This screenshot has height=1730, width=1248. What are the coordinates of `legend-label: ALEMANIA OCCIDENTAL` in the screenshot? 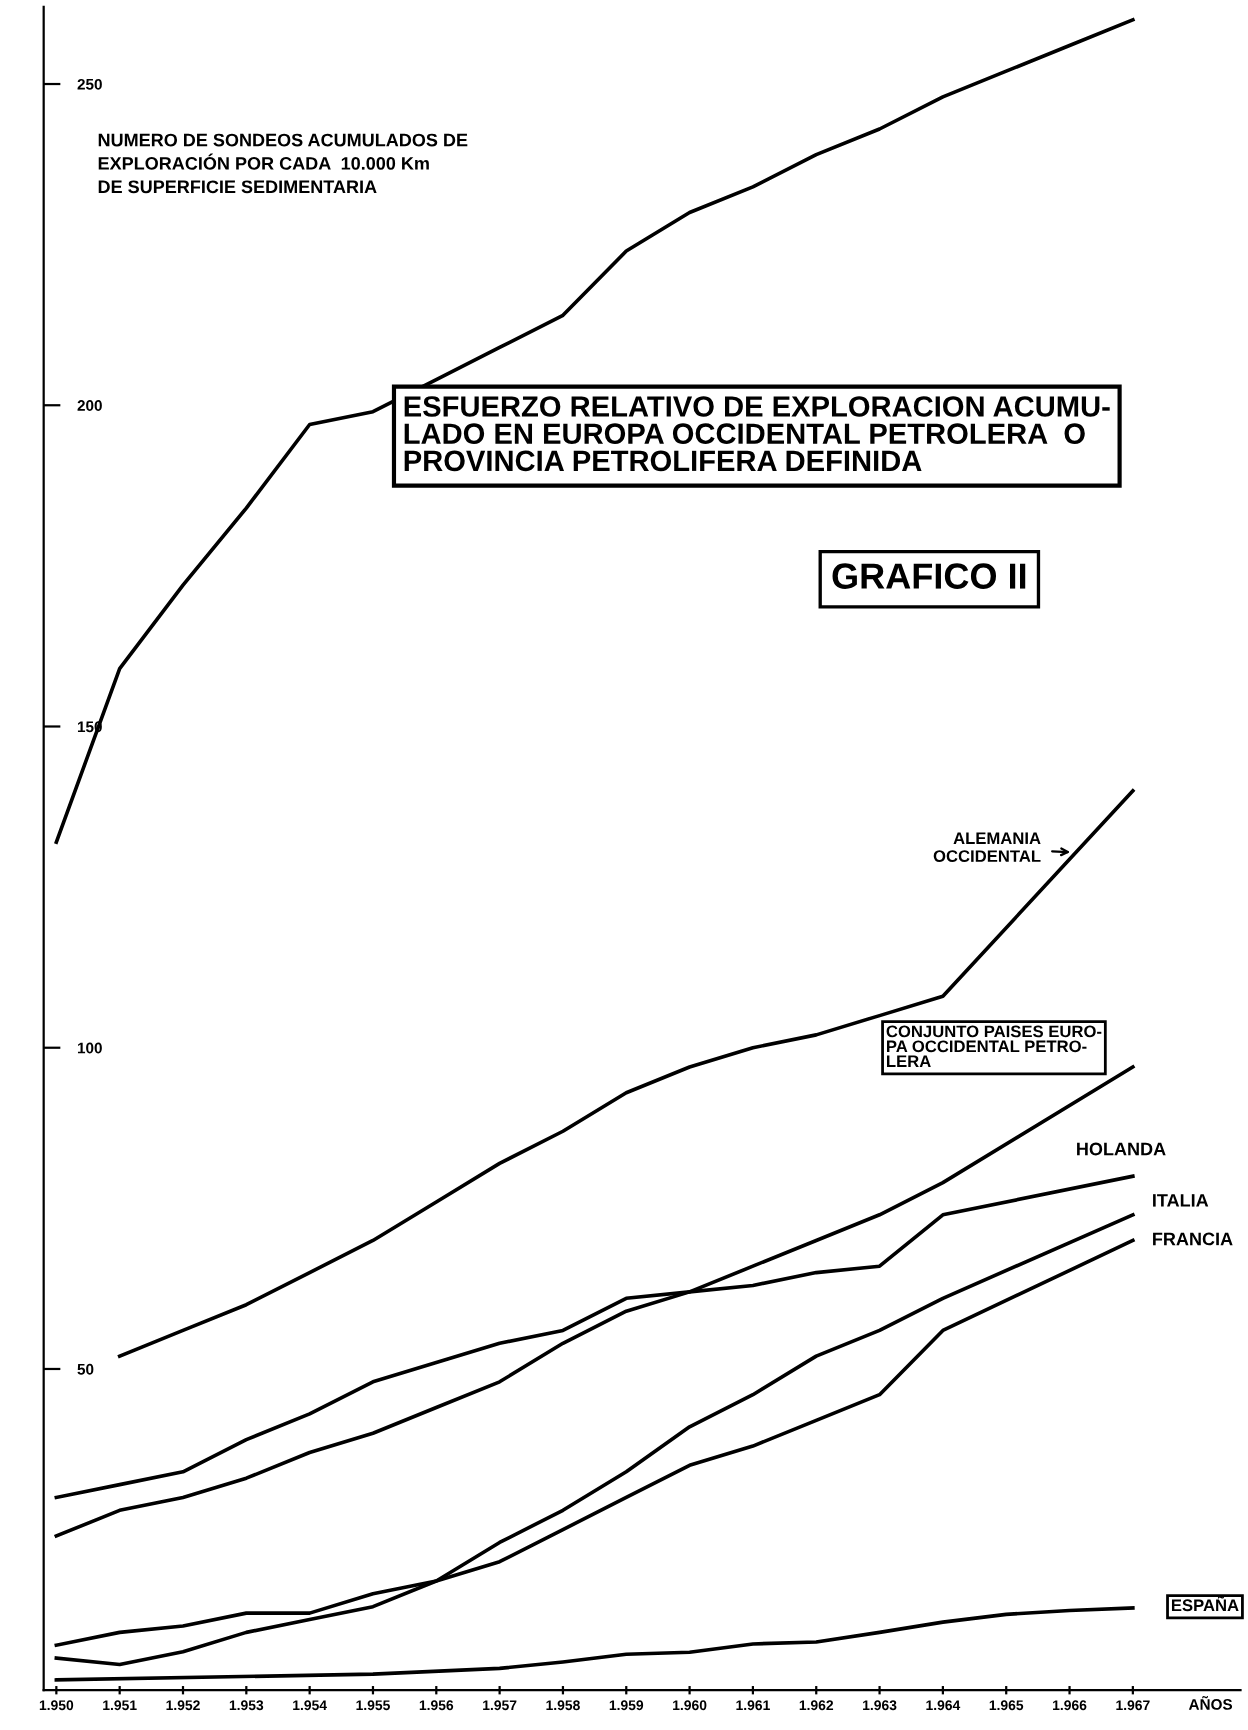 It's located at (987, 847).